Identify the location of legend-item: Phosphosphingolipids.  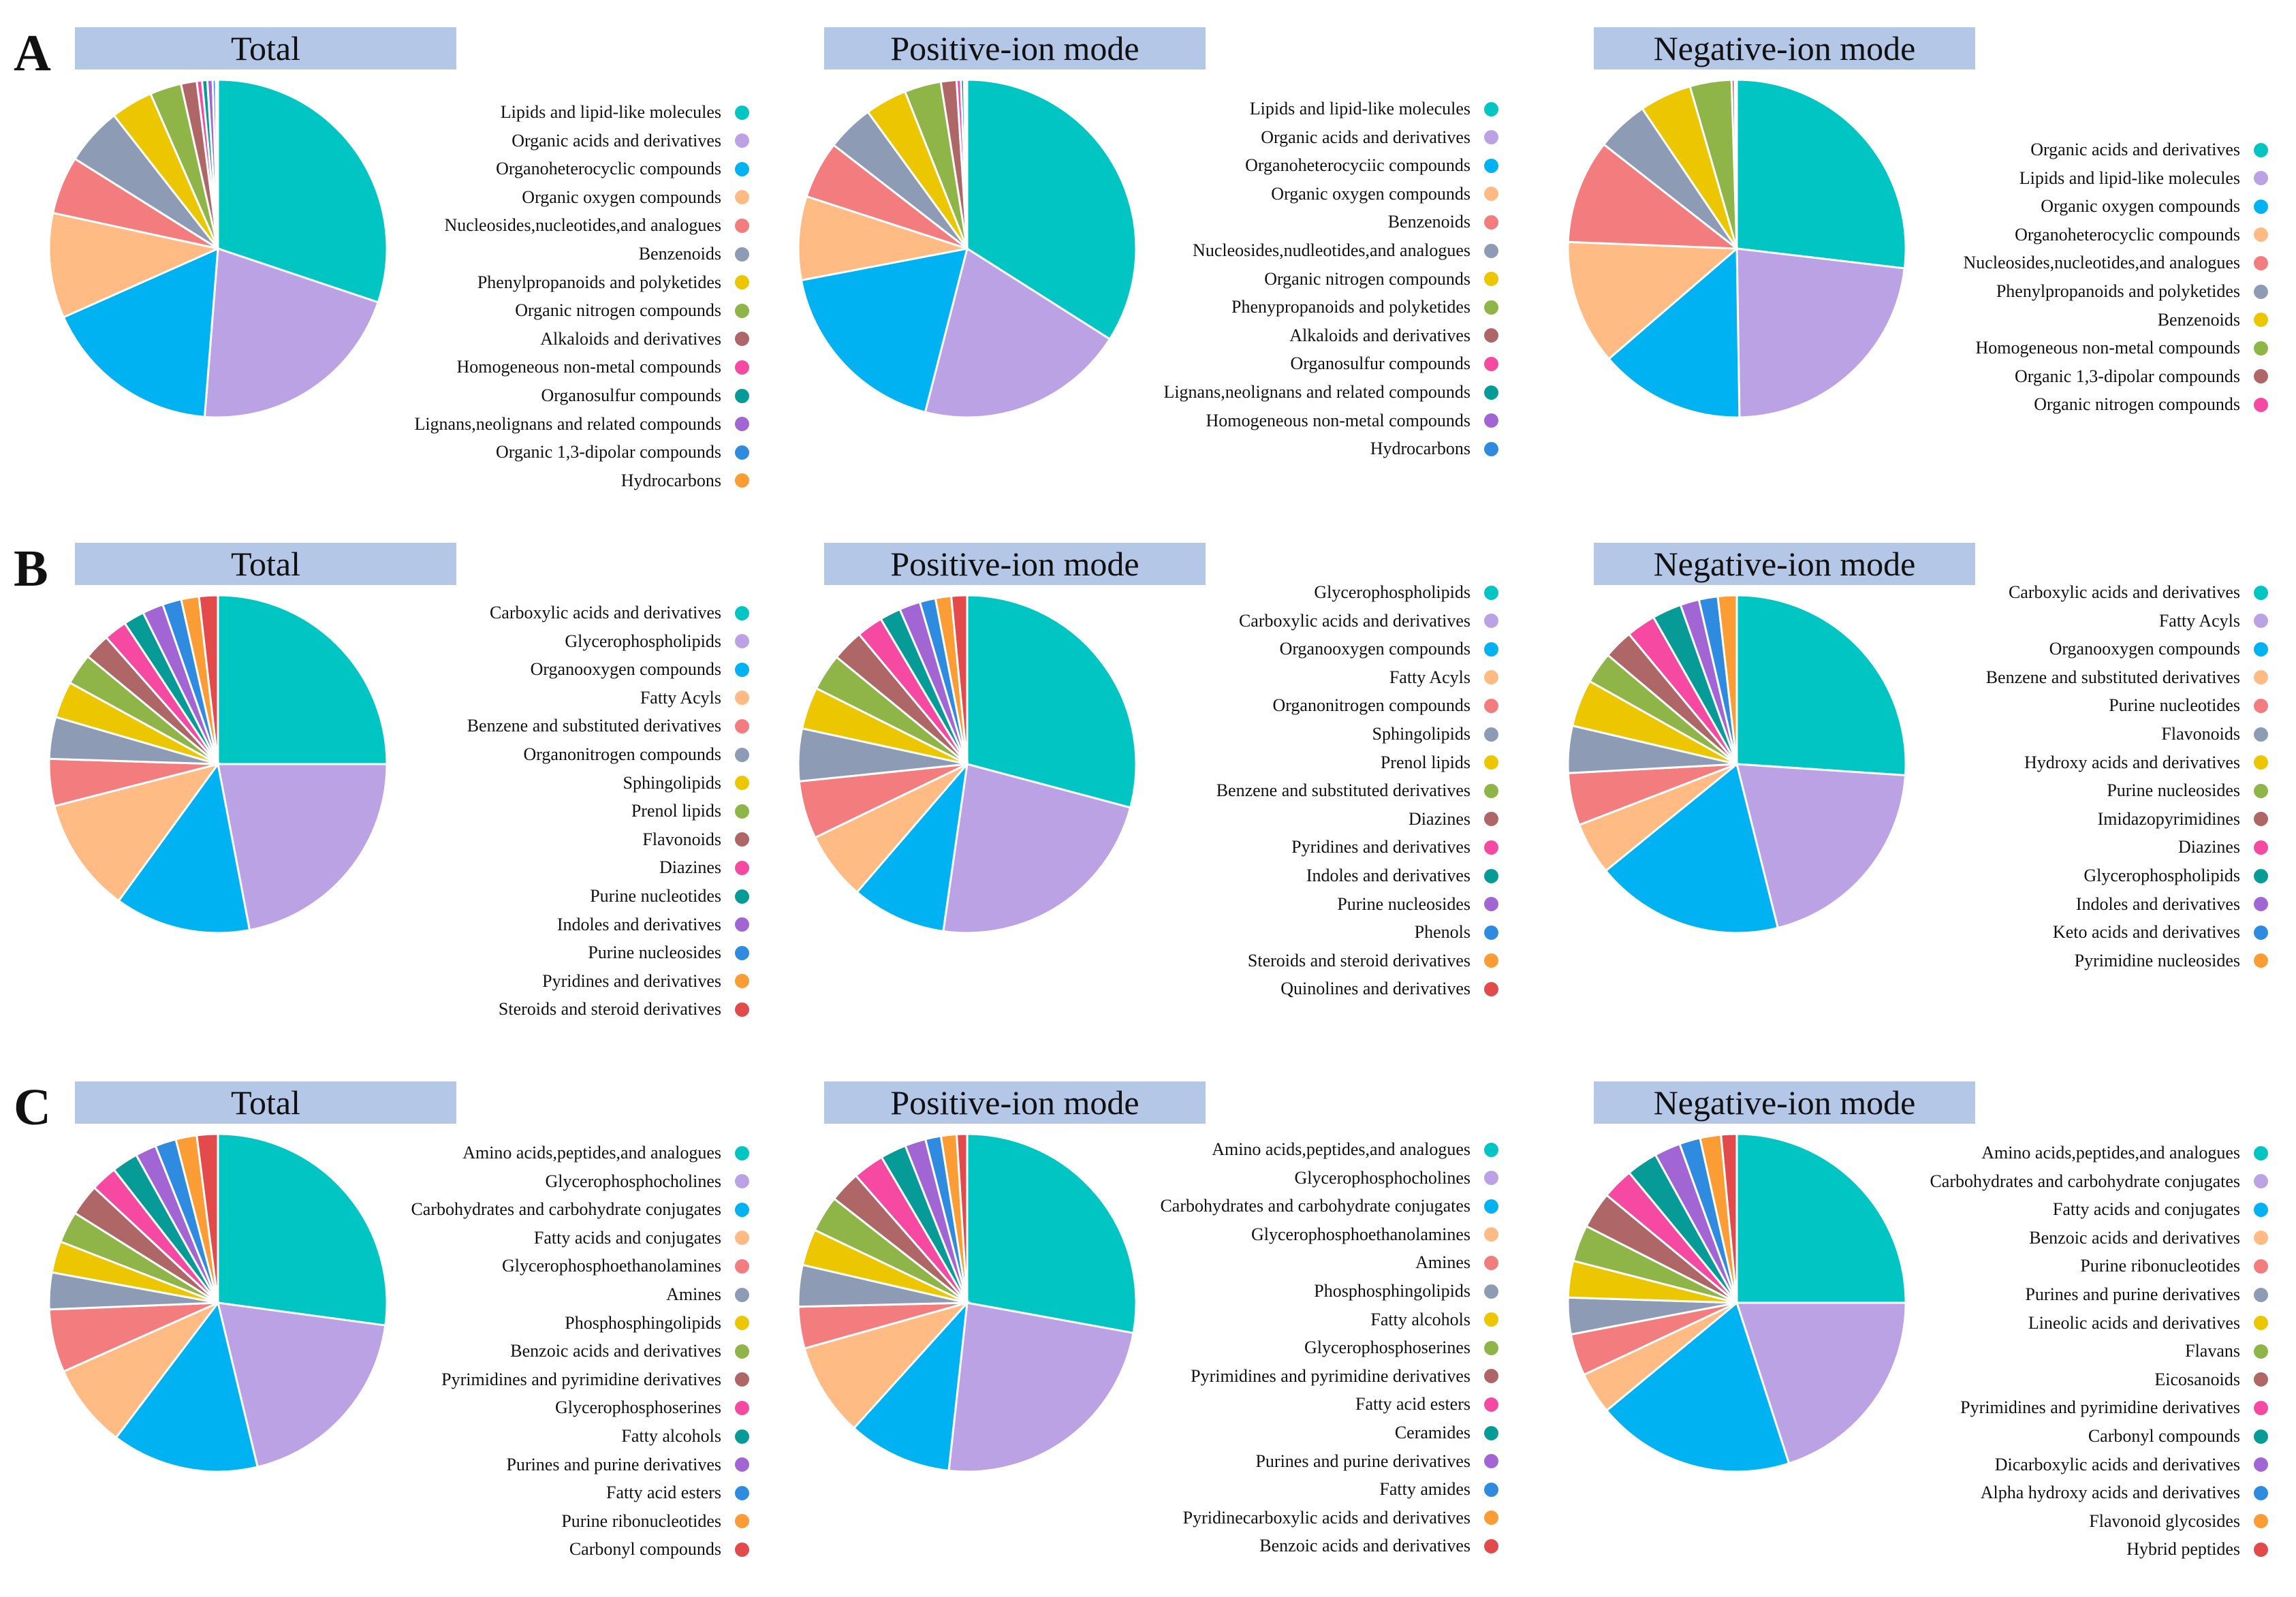
(657, 1323).